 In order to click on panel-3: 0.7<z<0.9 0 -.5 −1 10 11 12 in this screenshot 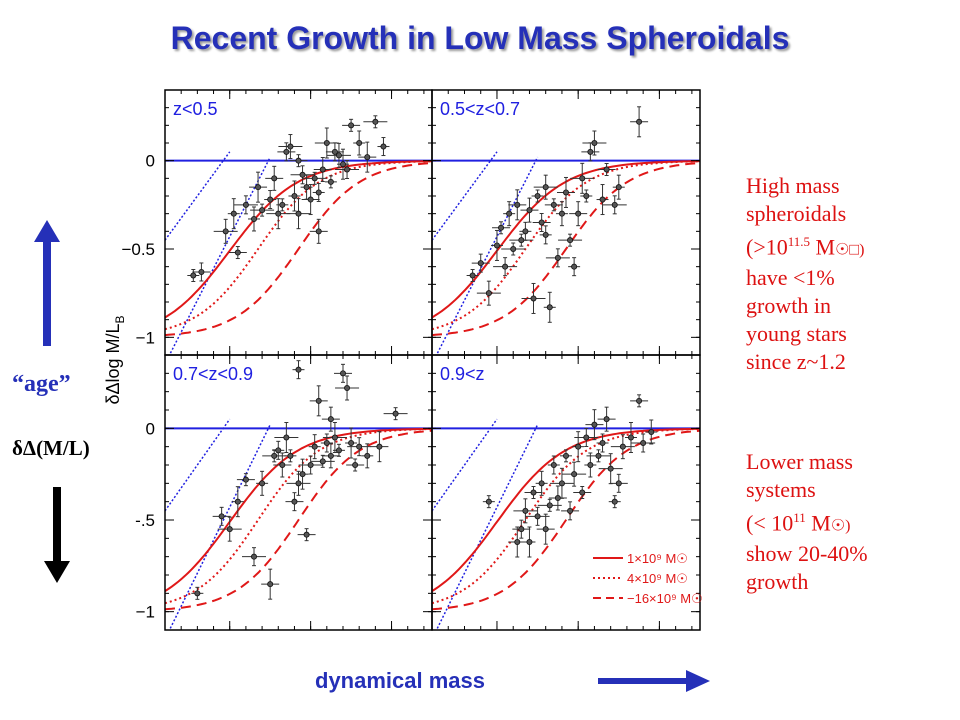, I will do `click(284, 497)`.